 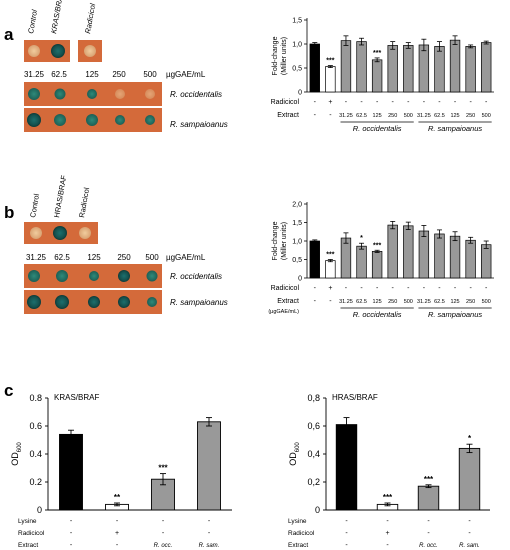 What do you see at coordinates (35, 454) in the screenshot?
I see `y-tick-label: 0.4` at bounding box center [35, 454].